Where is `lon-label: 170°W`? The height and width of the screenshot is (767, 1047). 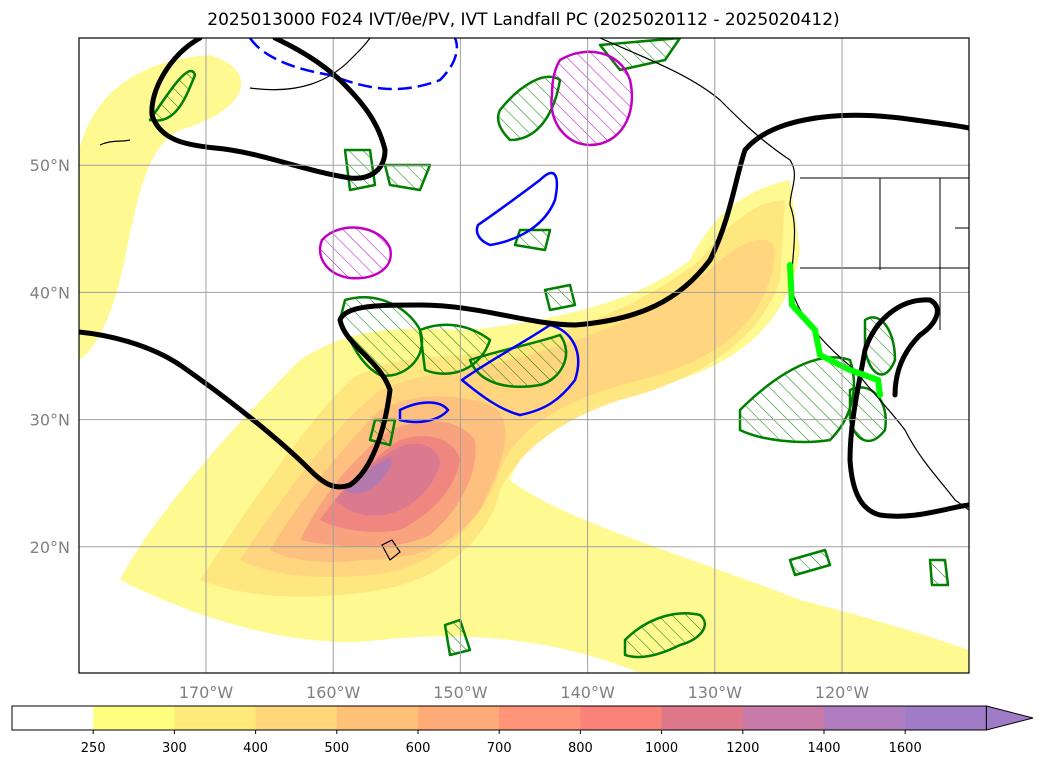
lon-label: 170°W is located at coordinates (206, 692).